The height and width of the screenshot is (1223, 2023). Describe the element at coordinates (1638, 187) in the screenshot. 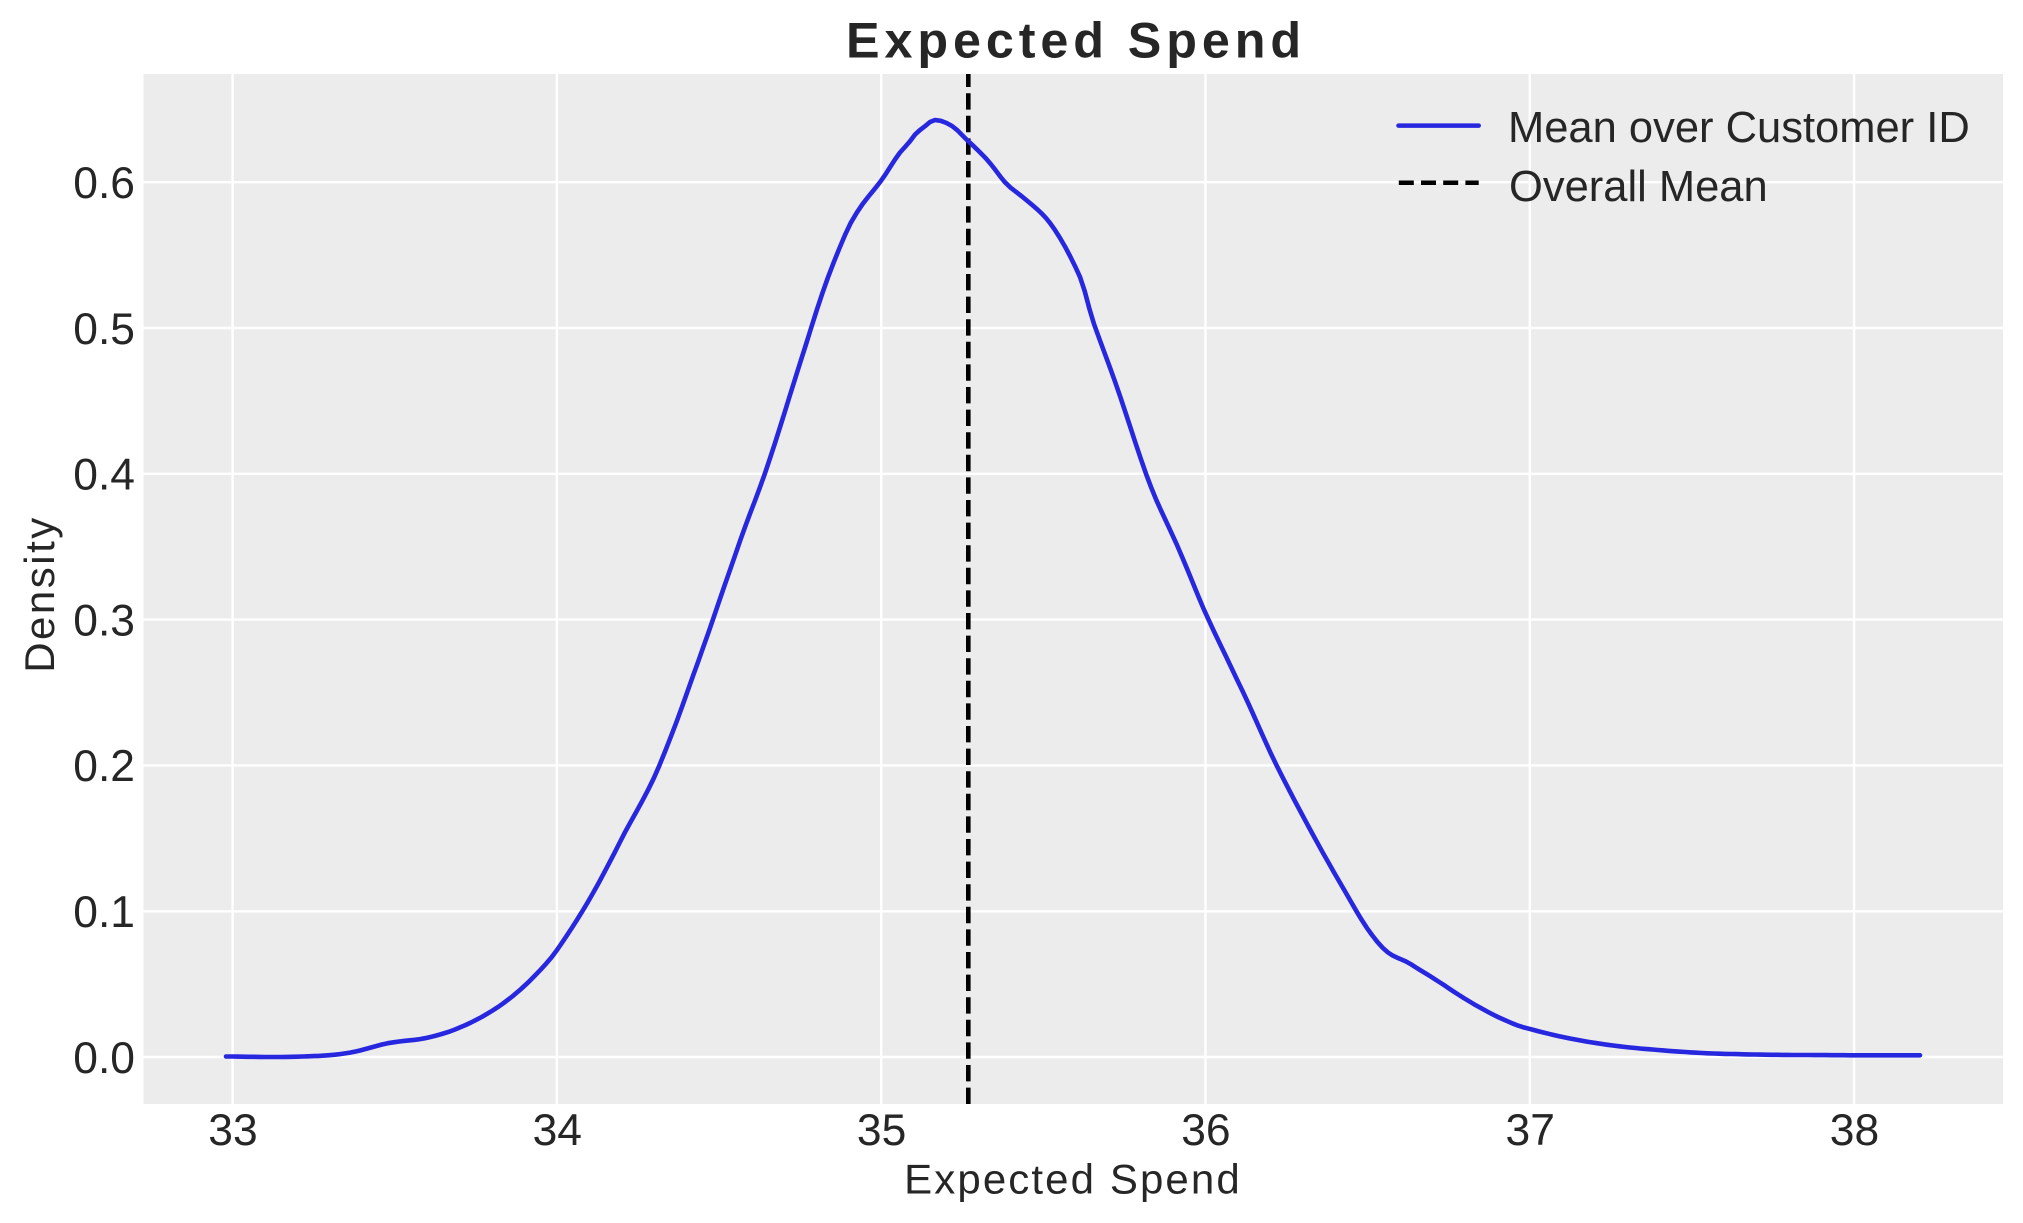

I see `svg-text: Overall Mean` at that location.